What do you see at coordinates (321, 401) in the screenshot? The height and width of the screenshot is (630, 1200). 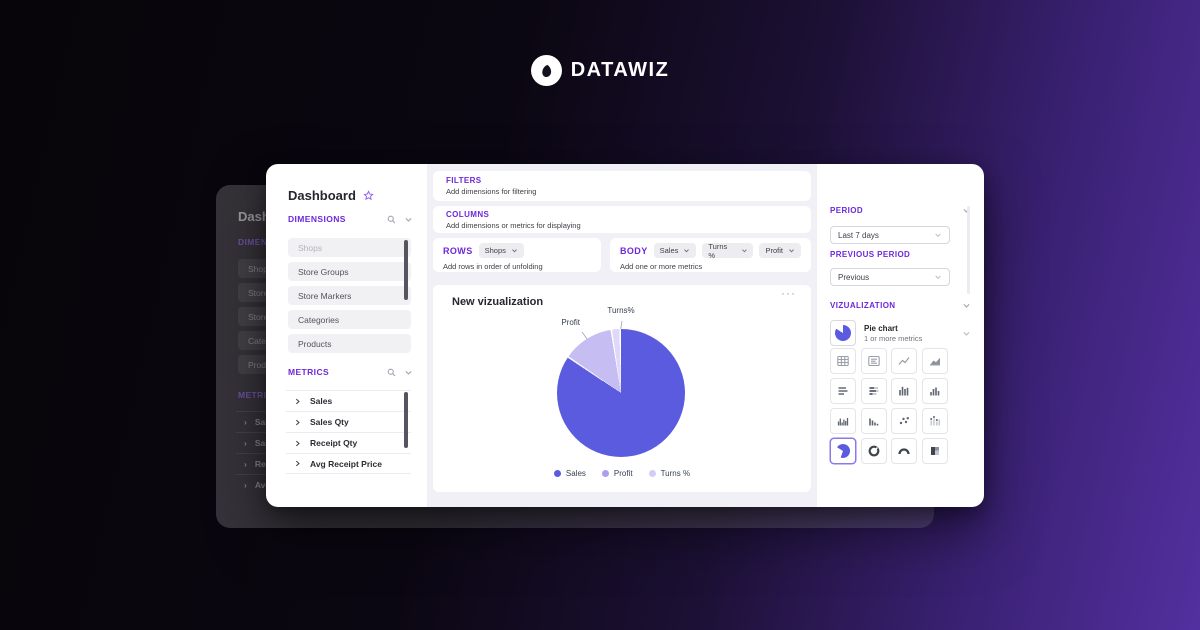 I see `metric-label: Sales` at bounding box center [321, 401].